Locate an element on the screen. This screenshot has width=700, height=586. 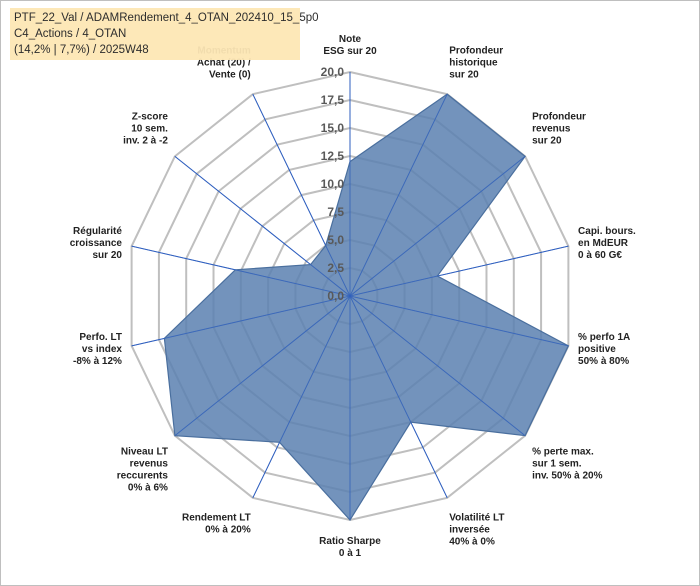
tick-label: 10,0 is located at coordinates (333, 184).